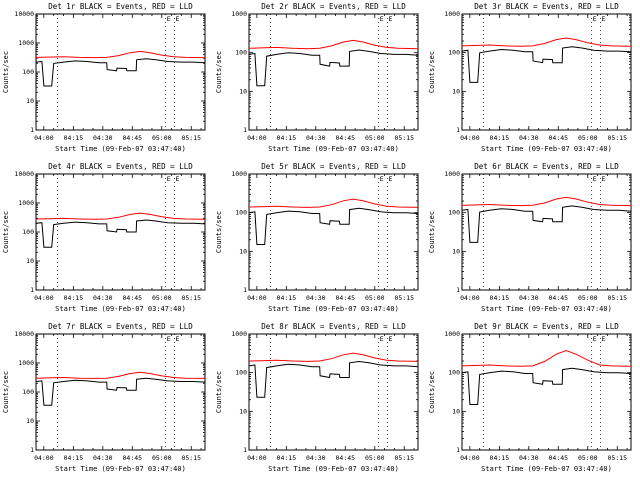  Describe the element at coordinates (120, 6) in the screenshot. I see `panel-title: Det 1r BLACK = Events, RED = LLD` at that location.